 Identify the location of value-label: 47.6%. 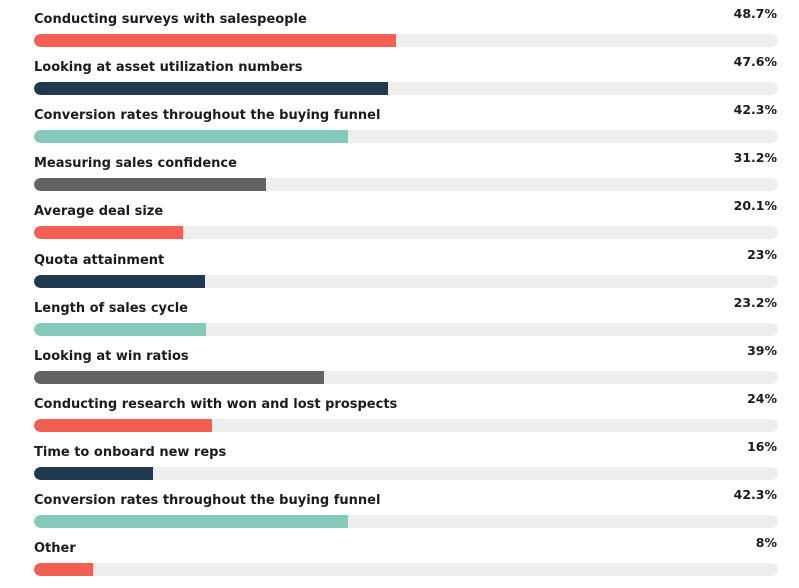
(755, 62).